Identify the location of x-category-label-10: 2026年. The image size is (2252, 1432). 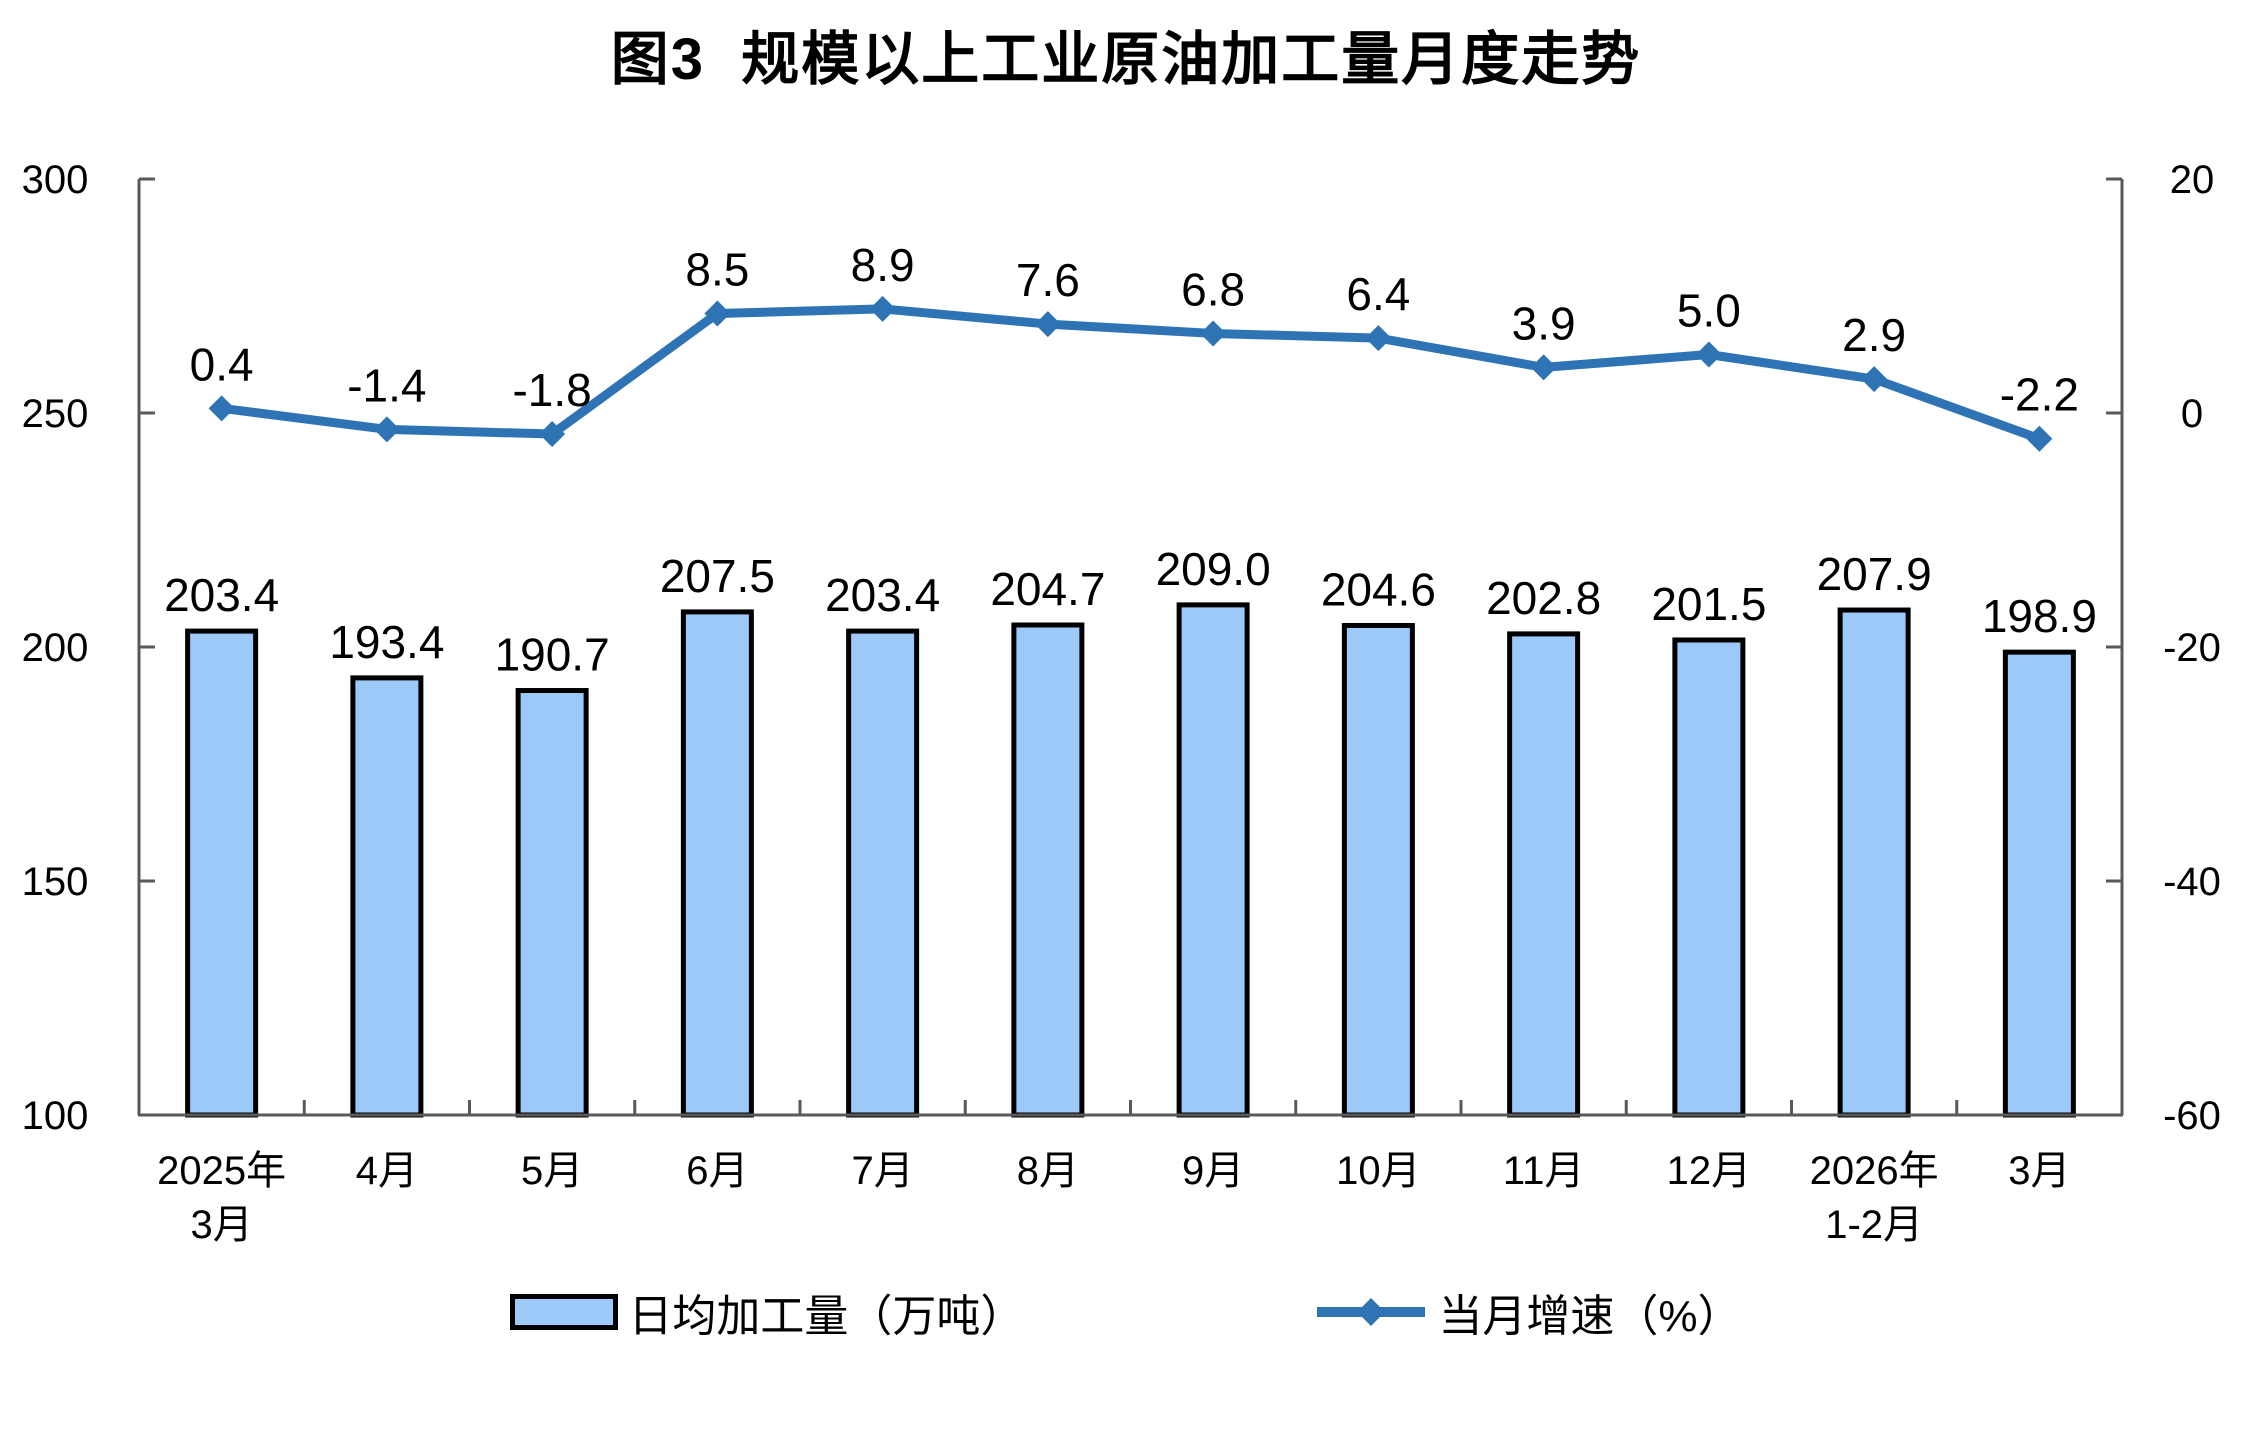
(1874, 1171).